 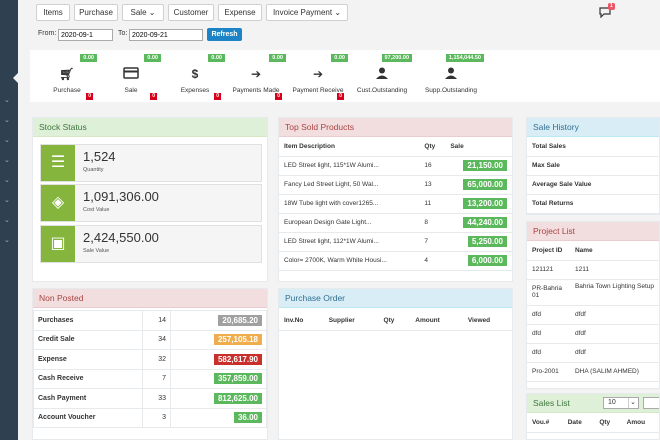 I want to click on project-name-cell: 1211, so click(x=614, y=270).